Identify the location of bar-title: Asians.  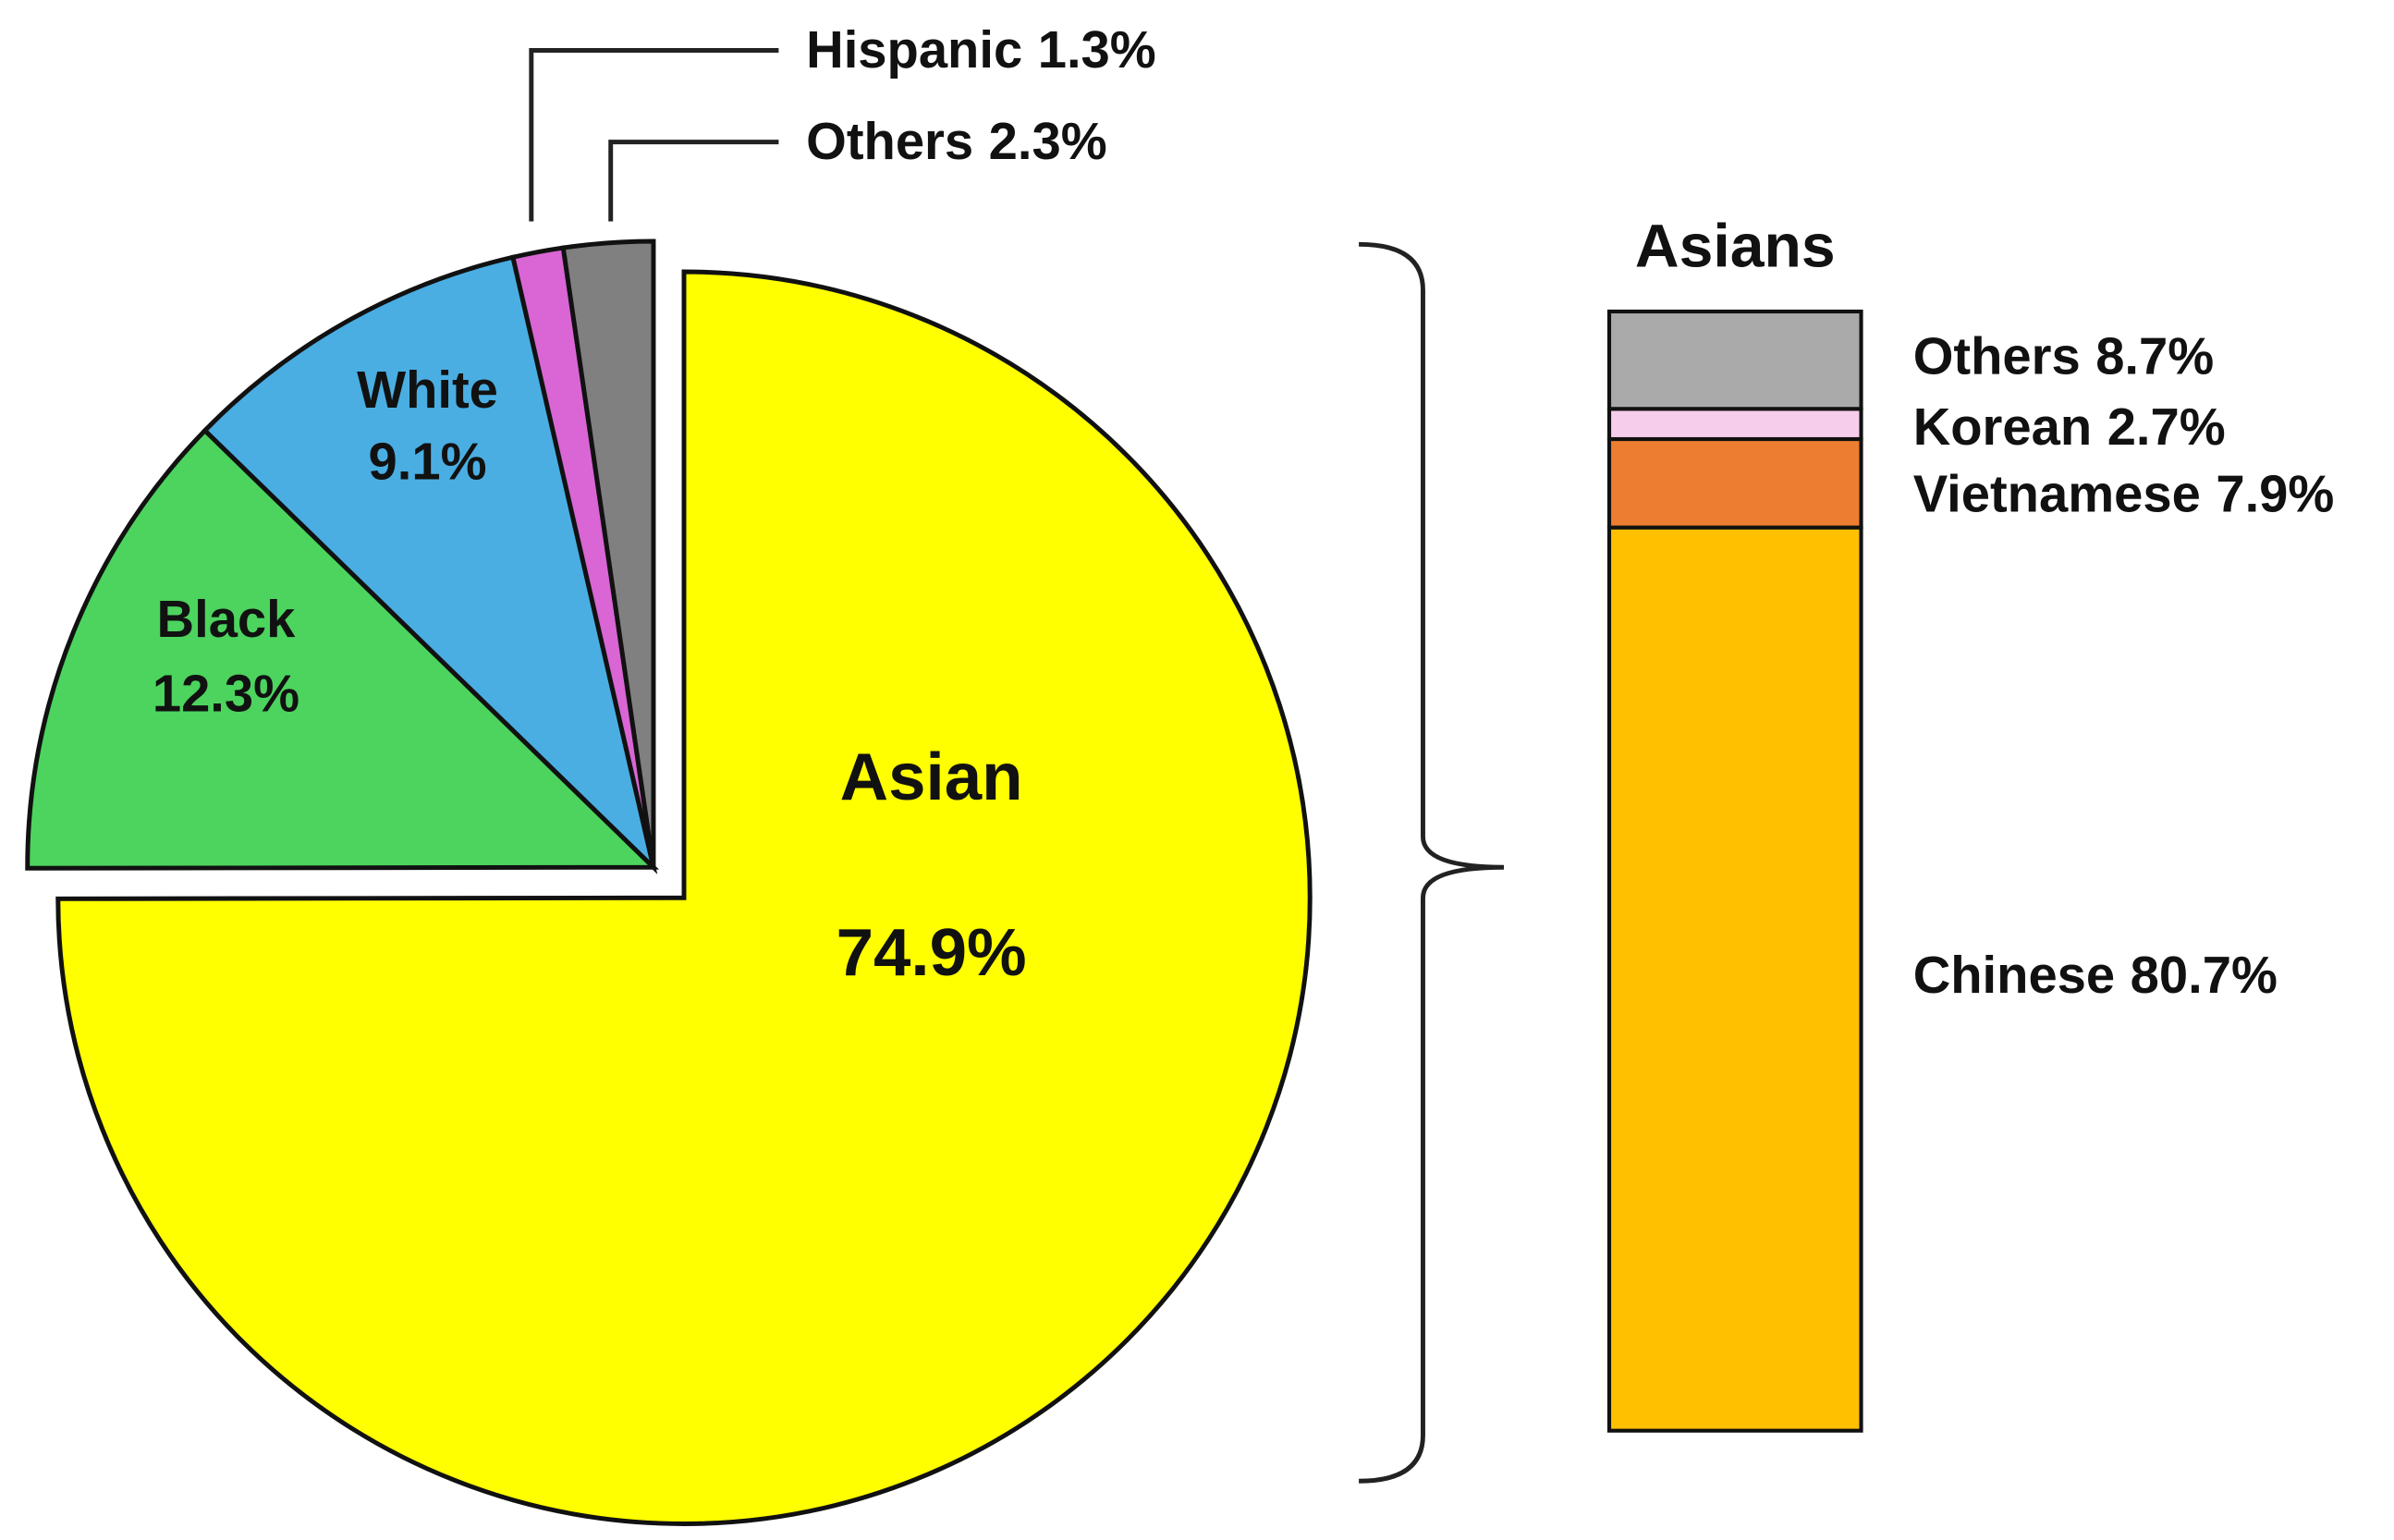
(1735, 246).